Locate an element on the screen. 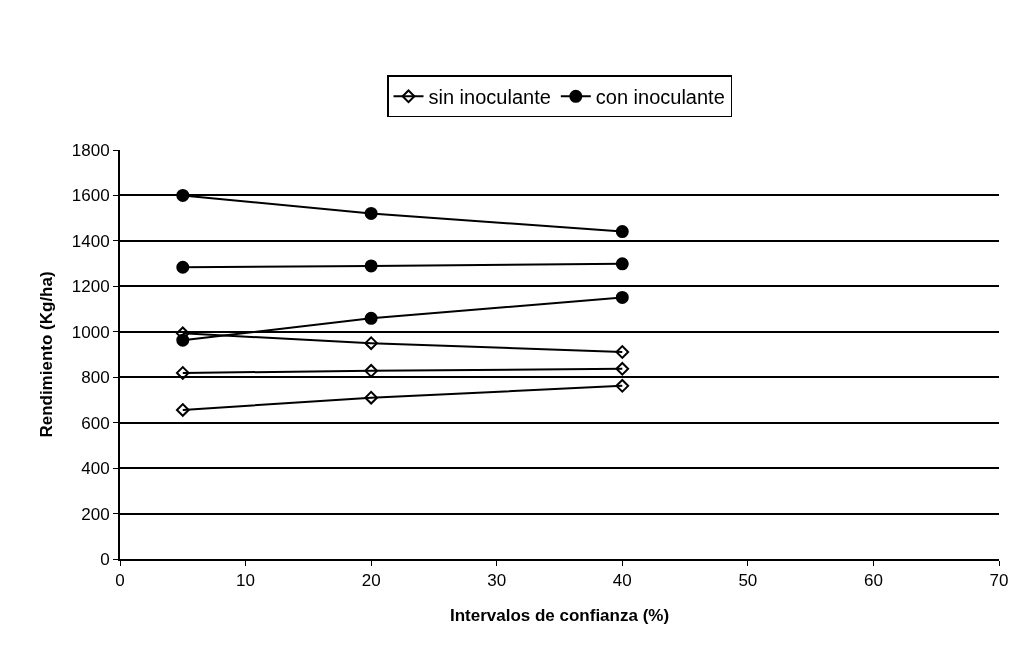  legend-label: con inoculante is located at coordinates (660, 97).